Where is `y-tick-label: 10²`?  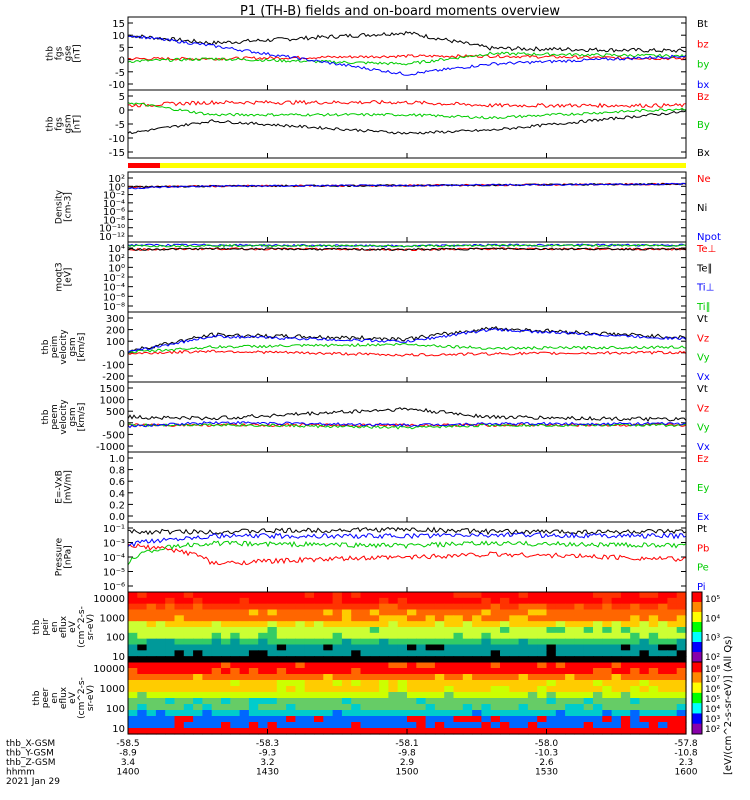 y-tick-label: 10² is located at coordinates (116, 179).